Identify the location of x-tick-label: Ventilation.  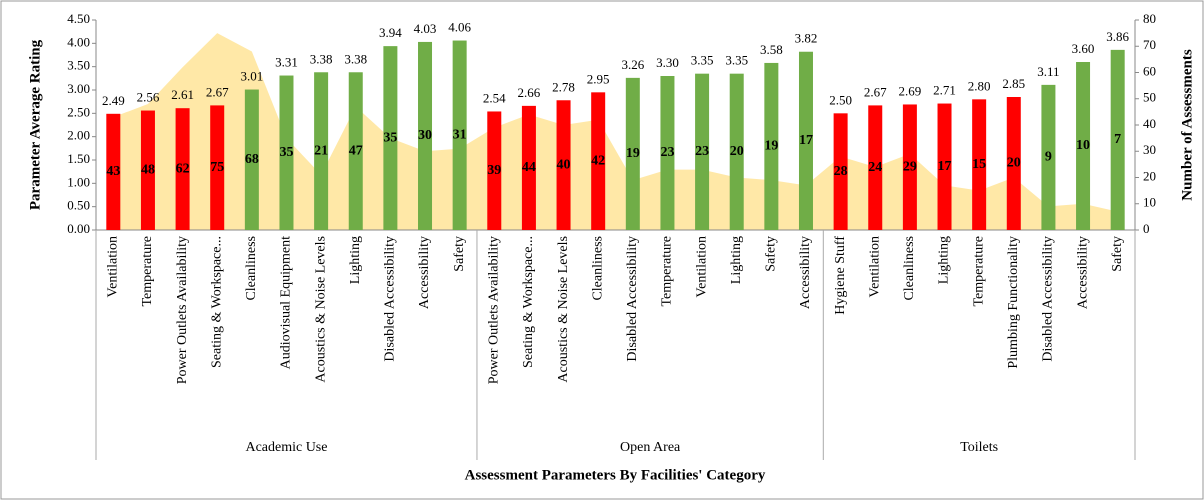
(113, 266).